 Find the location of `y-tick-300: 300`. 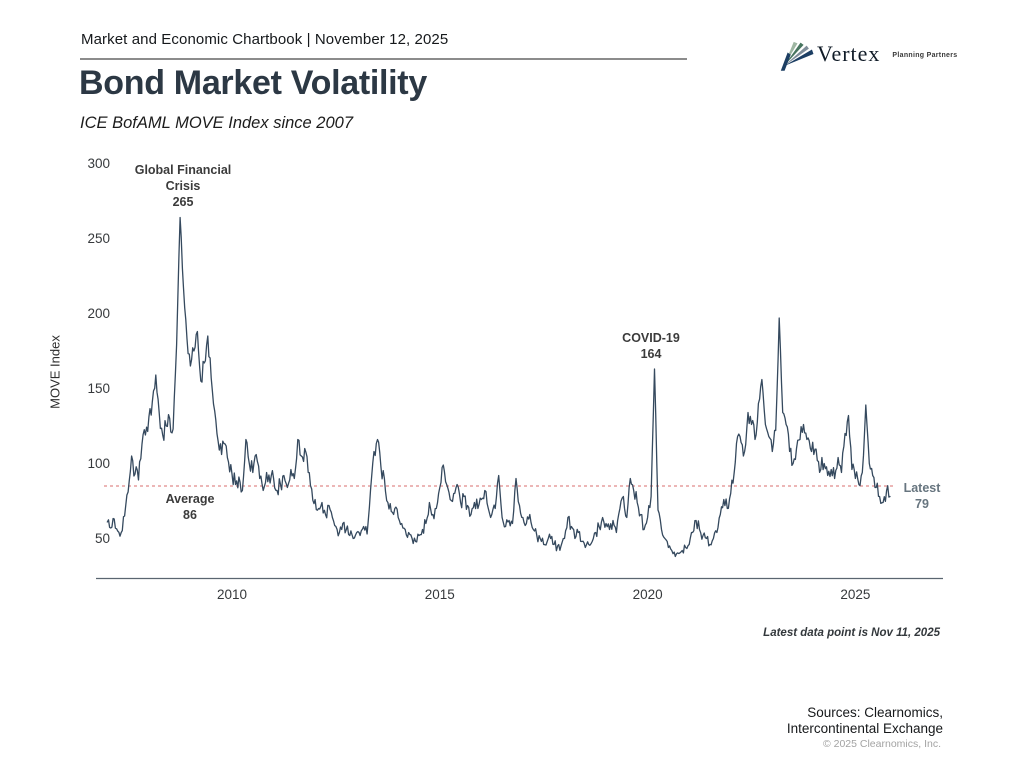

y-tick-300: 300 is located at coordinates (98, 163).